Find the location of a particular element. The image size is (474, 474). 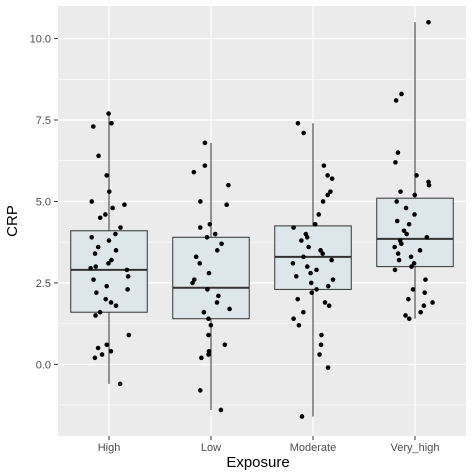

y-tick-label: 0.0 is located at coordinates (43, 365).